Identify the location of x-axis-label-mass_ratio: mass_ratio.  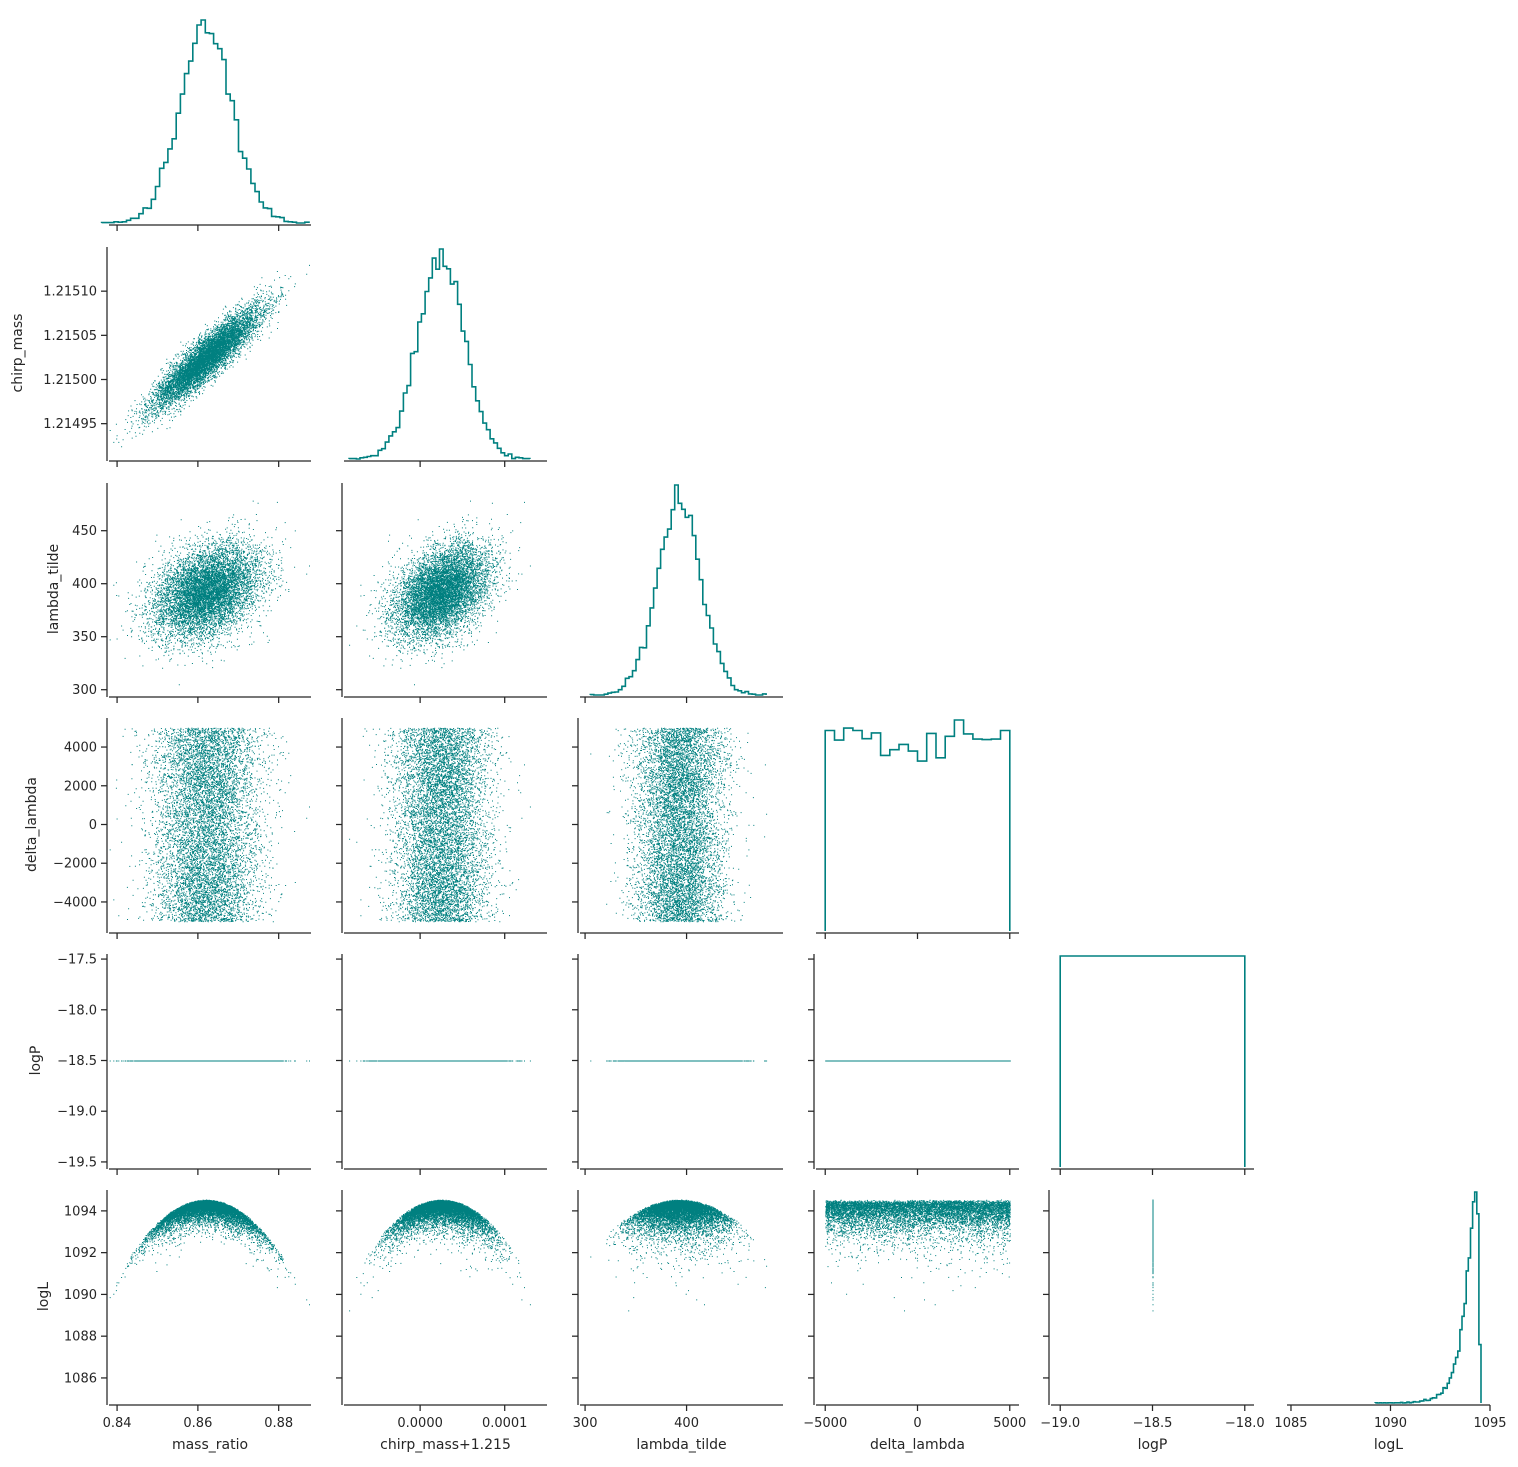
(210, 1445).